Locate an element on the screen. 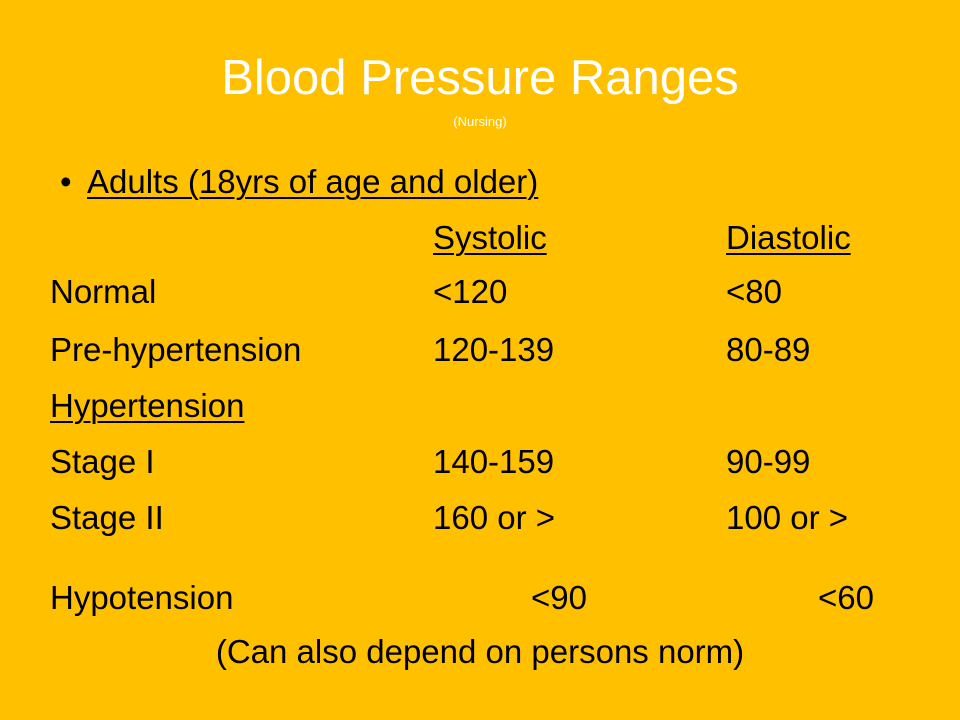 The image size is (960, 720). row-diastolic: <80 is located at coordinates (754, 291).